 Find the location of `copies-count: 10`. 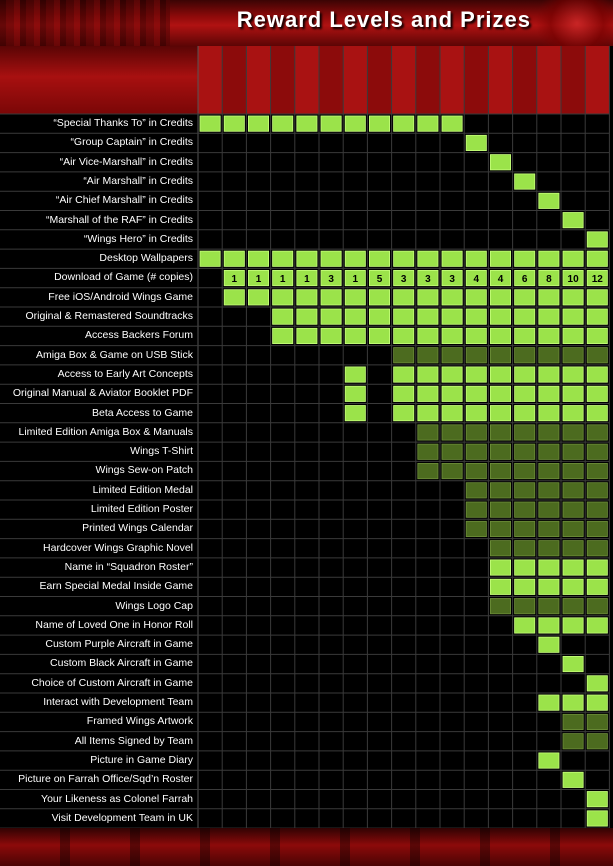

copies-count: 10 is located at coordinates (574, 279).